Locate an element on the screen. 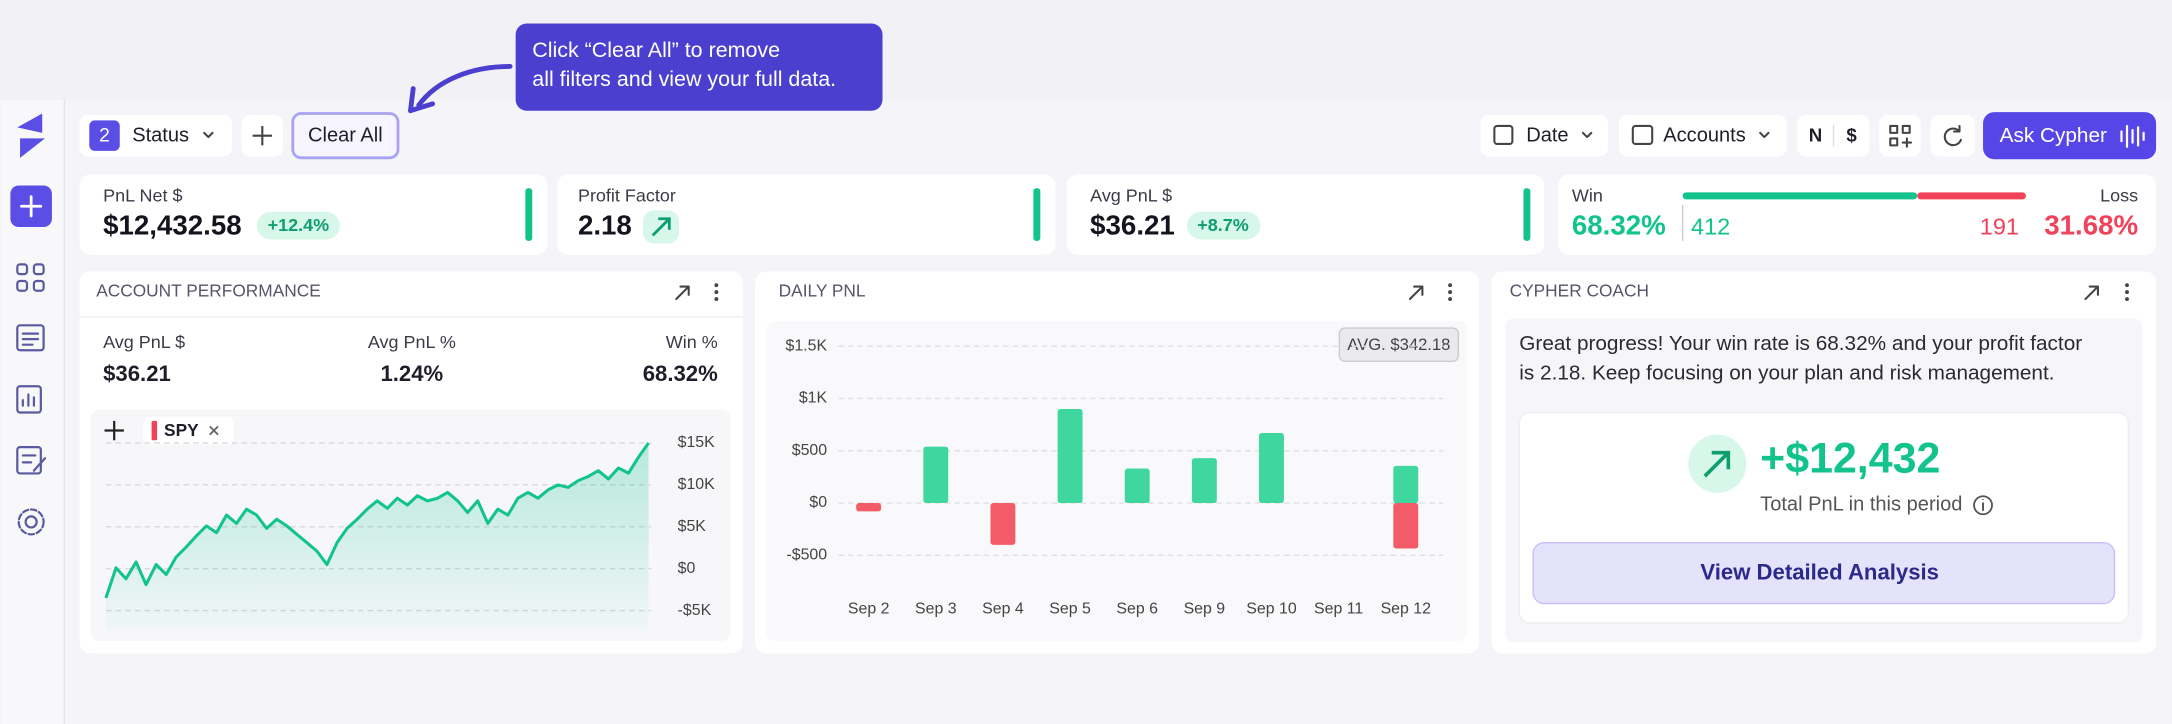 The height and width of the screenshot is (724, 2172). chart-area is located at coordinates (1116, 481).